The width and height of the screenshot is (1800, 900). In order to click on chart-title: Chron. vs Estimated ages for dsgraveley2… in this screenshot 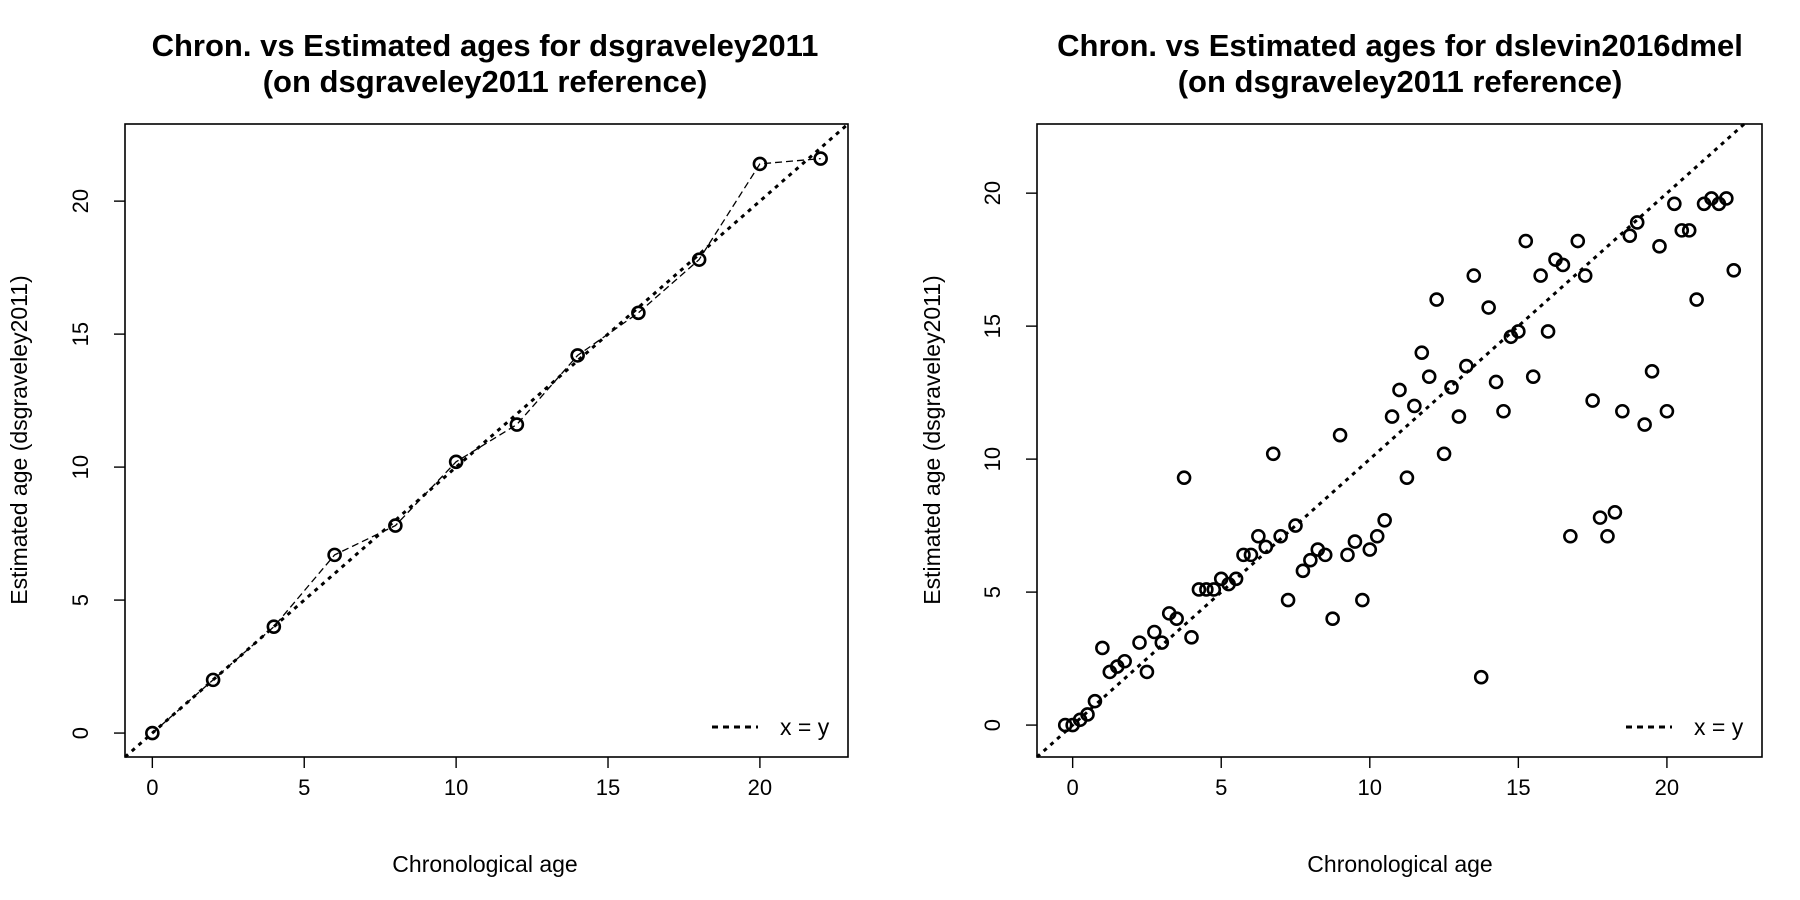, I will do `click(485, 45)`.